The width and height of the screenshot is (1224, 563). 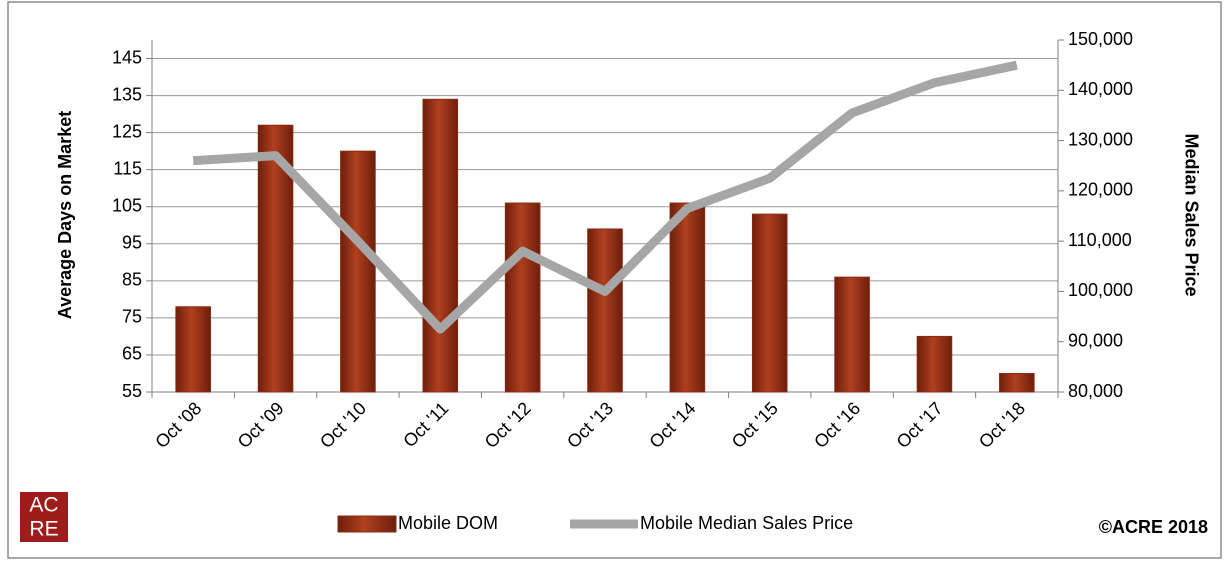 I want to click on y-tick-label: 115, so click(x=127, y=168).